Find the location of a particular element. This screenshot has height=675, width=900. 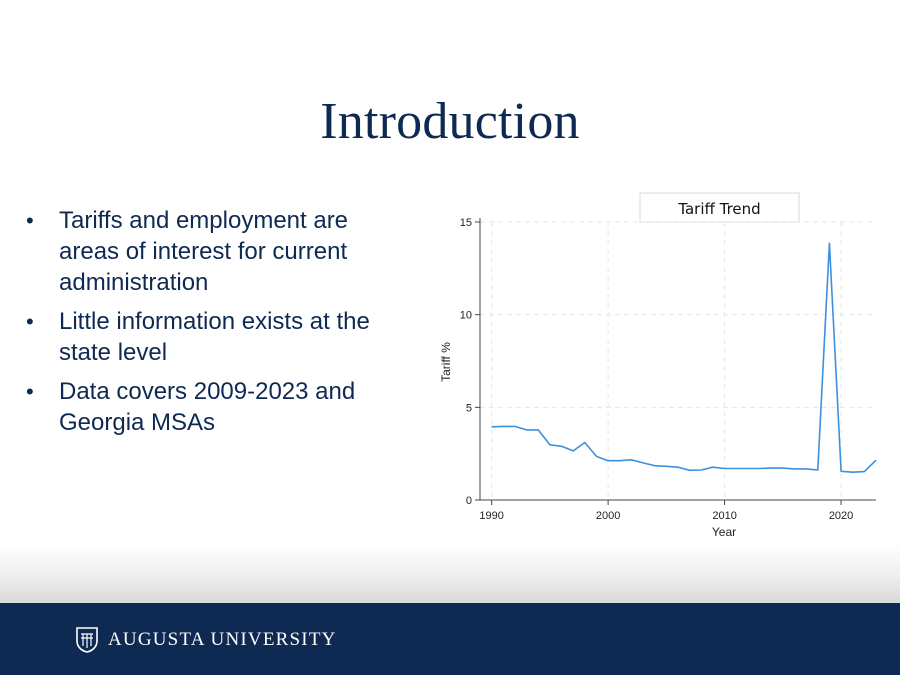

x-tick-label: 2000 is located at coordinates (608, 516).